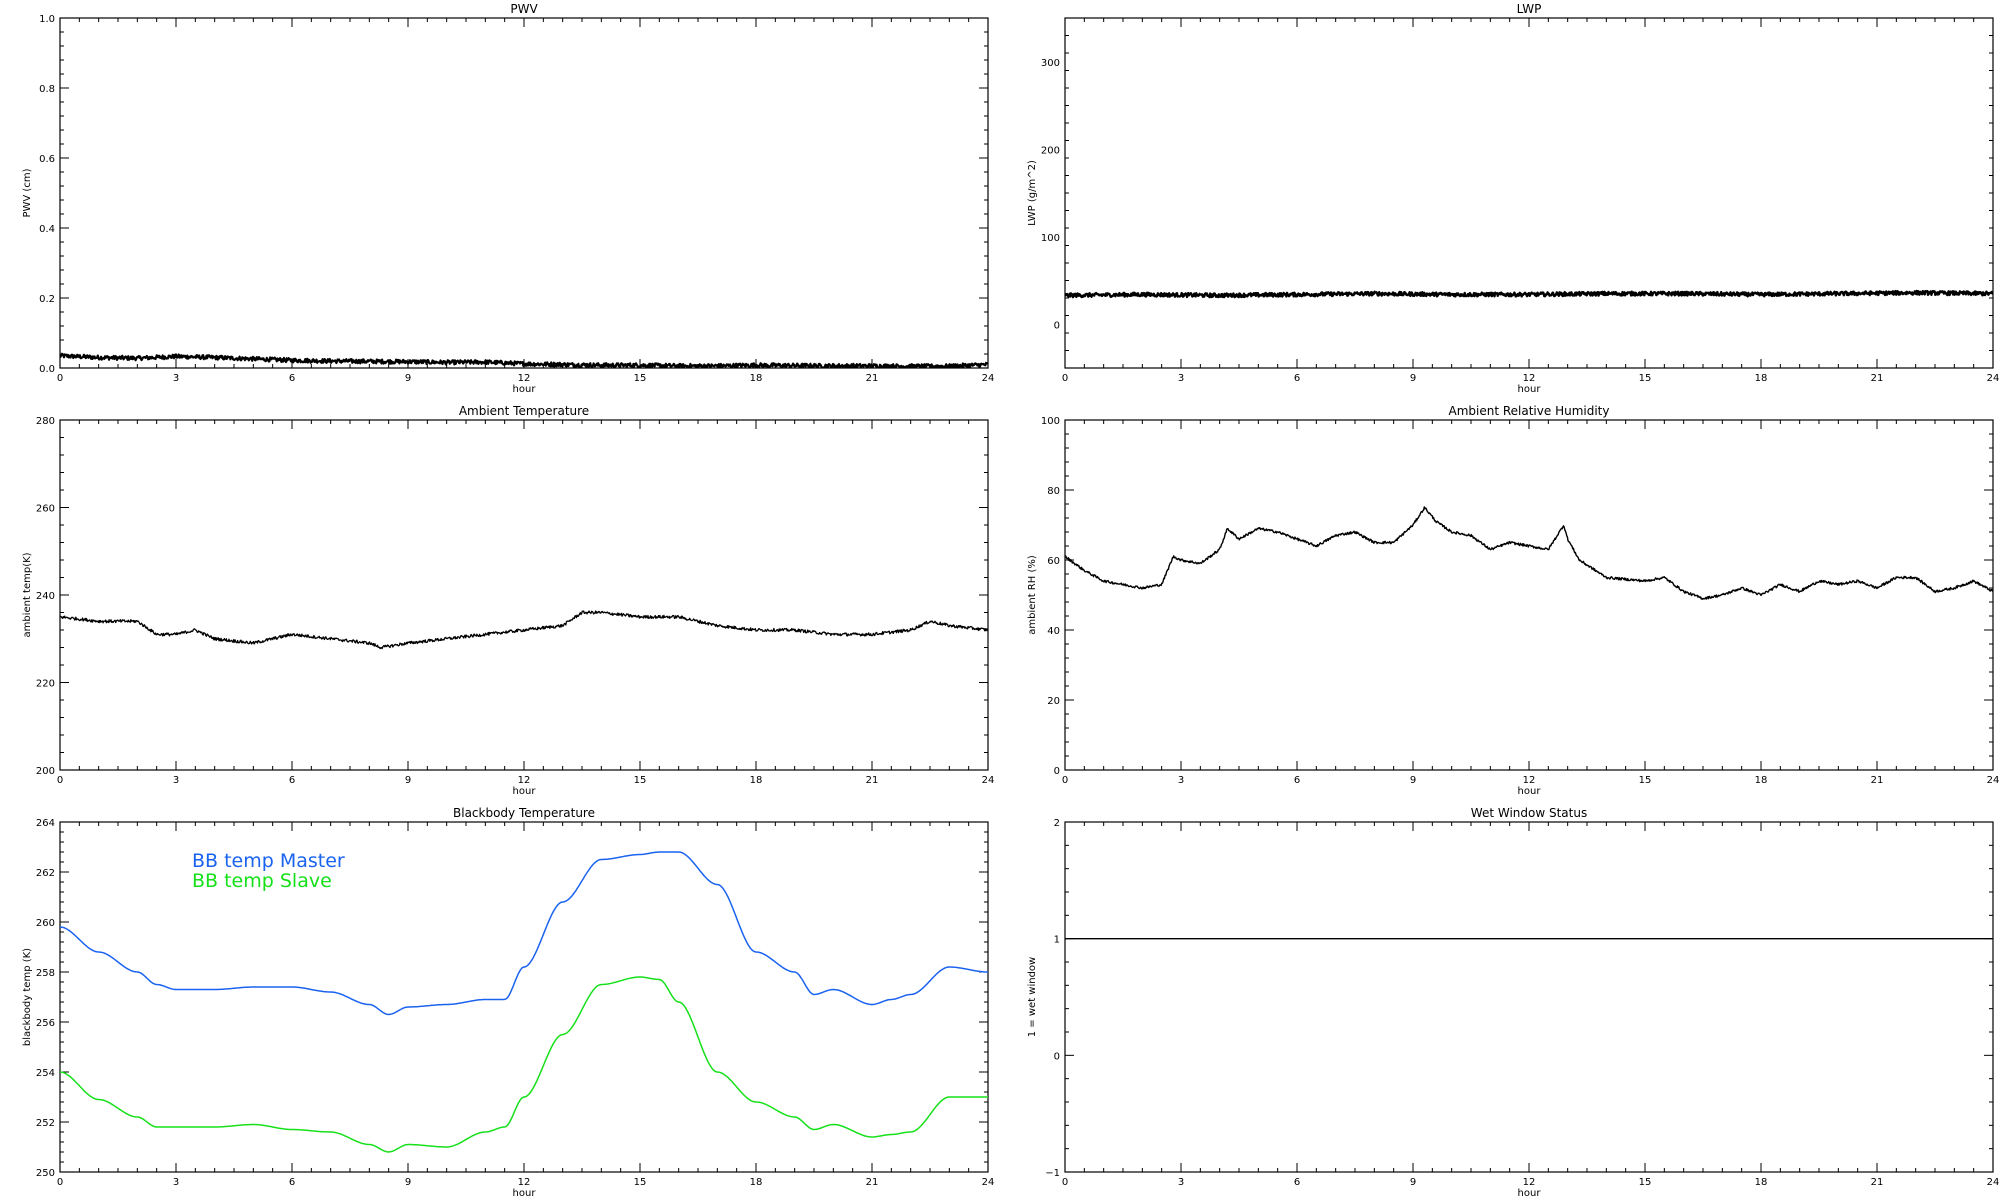  What do you see at coordinates (524, 630) in the screenshot?
I see `series-line-ambient-temp` at bounding box center [524, 630].